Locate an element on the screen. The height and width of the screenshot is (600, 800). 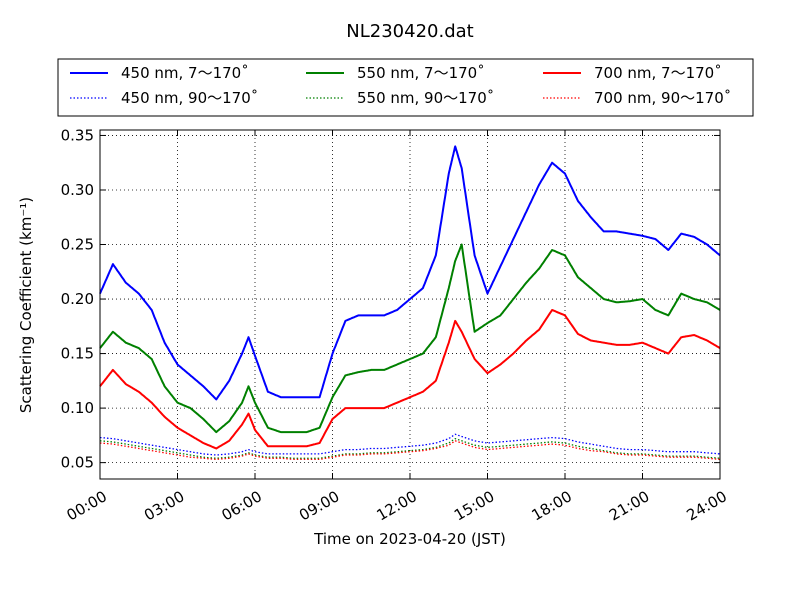
y-axis-label: Scattering Coefficient (km⁻¹) is located at coordinates (26, 305).